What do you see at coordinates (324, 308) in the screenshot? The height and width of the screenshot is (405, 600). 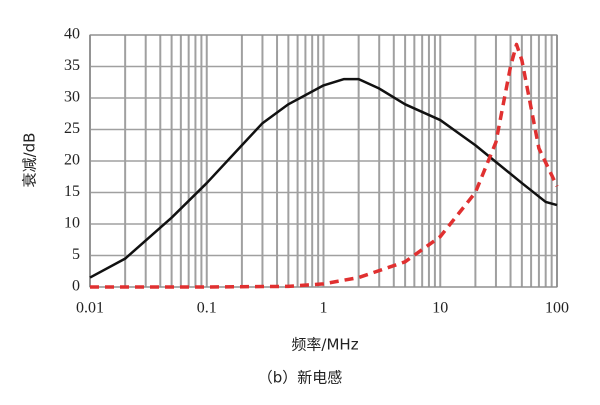 I see `x-tick-label: 1` at bounding box center [324, 308].